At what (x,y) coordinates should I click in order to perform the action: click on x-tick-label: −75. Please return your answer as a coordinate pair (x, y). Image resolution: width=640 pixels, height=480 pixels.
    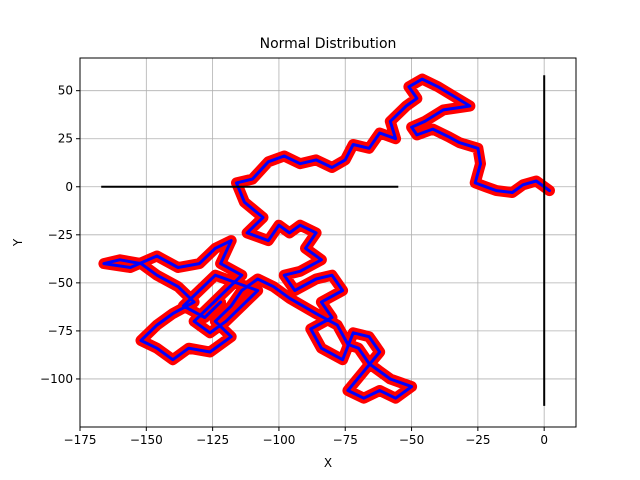
    Looking at the image, I should click on (345, 440).